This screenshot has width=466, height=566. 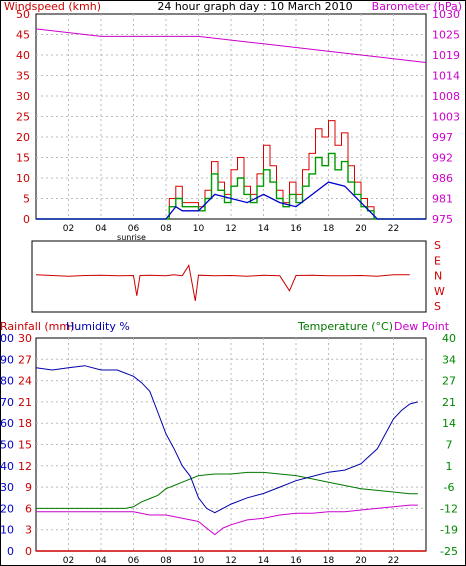 I want to click on panel3-x-tick: 18, so click(x=329, y=561).